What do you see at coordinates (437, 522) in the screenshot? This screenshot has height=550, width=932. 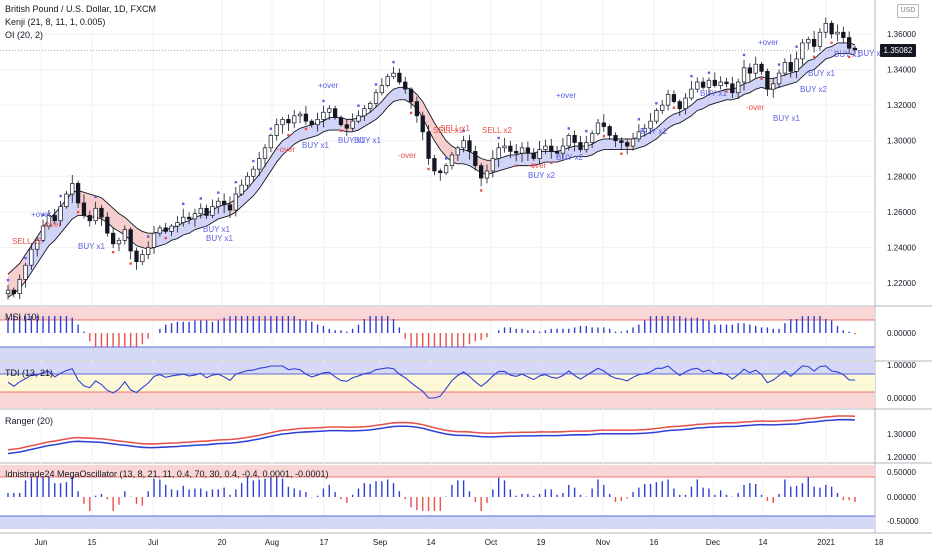 I see `mega-lower-zone` at bounding box center [437, 522].